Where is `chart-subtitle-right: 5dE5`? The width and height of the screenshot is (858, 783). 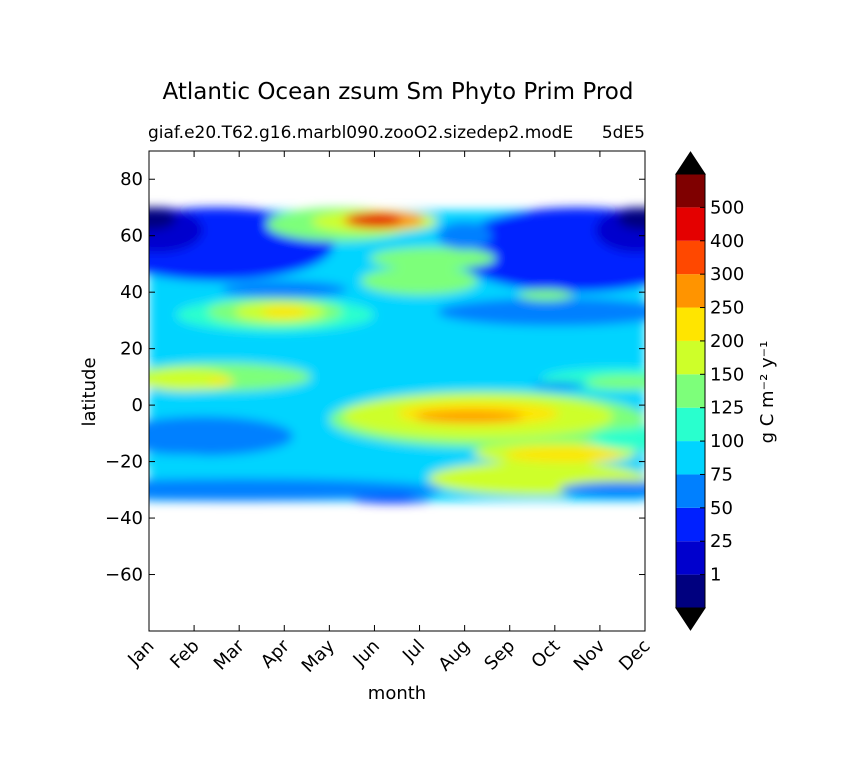 chart-subtitle-right: 5dE5 is located at coordinates (623, 133).